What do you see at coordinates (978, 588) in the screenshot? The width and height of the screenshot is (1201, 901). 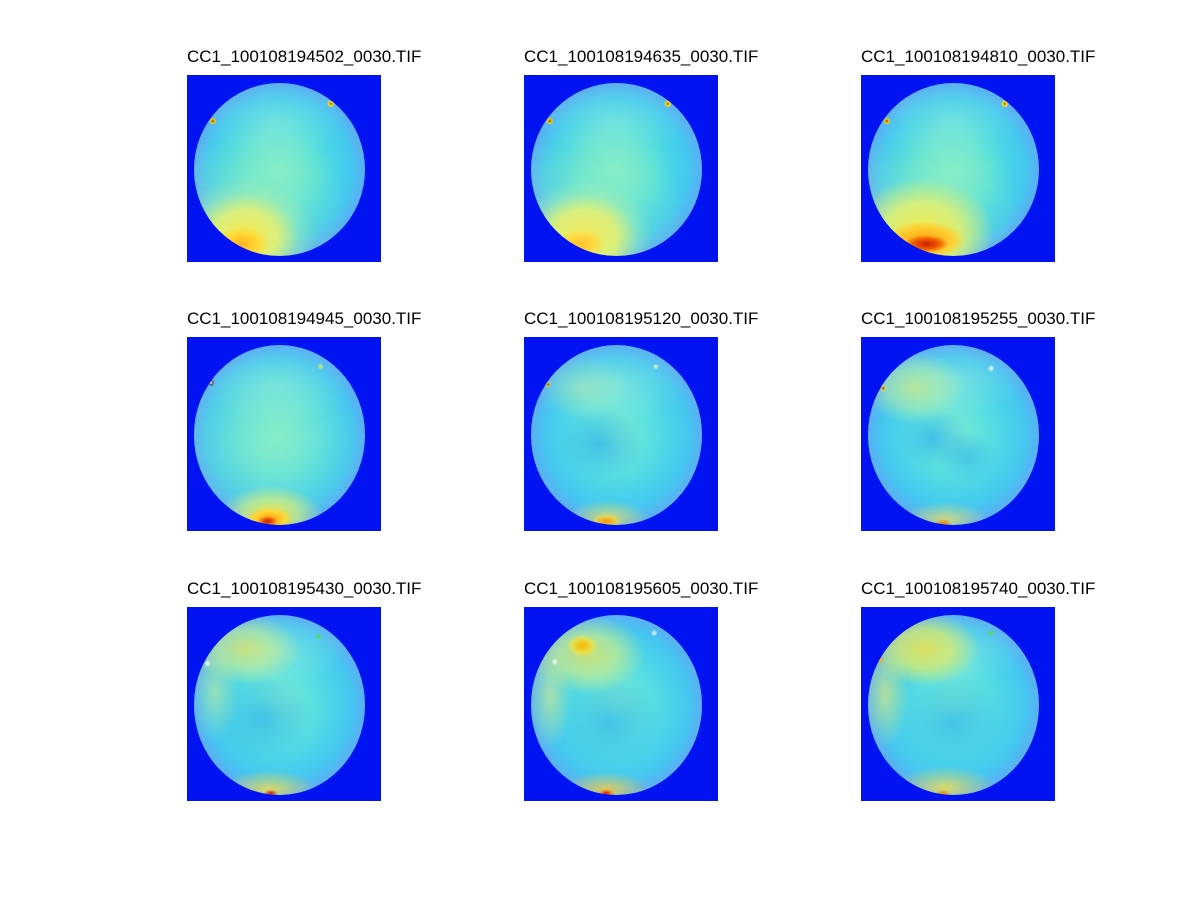 I see `subplot-title: CC1_100108195740_0030.TIF` at bounding box center [978, 588].